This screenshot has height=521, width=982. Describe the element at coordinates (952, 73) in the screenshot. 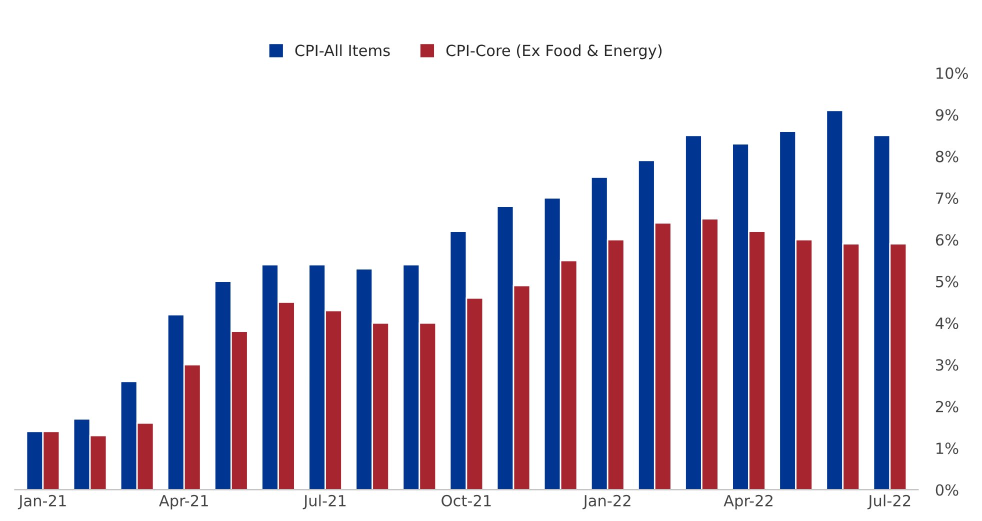

I see `y-tick-label: 10%` at that location.